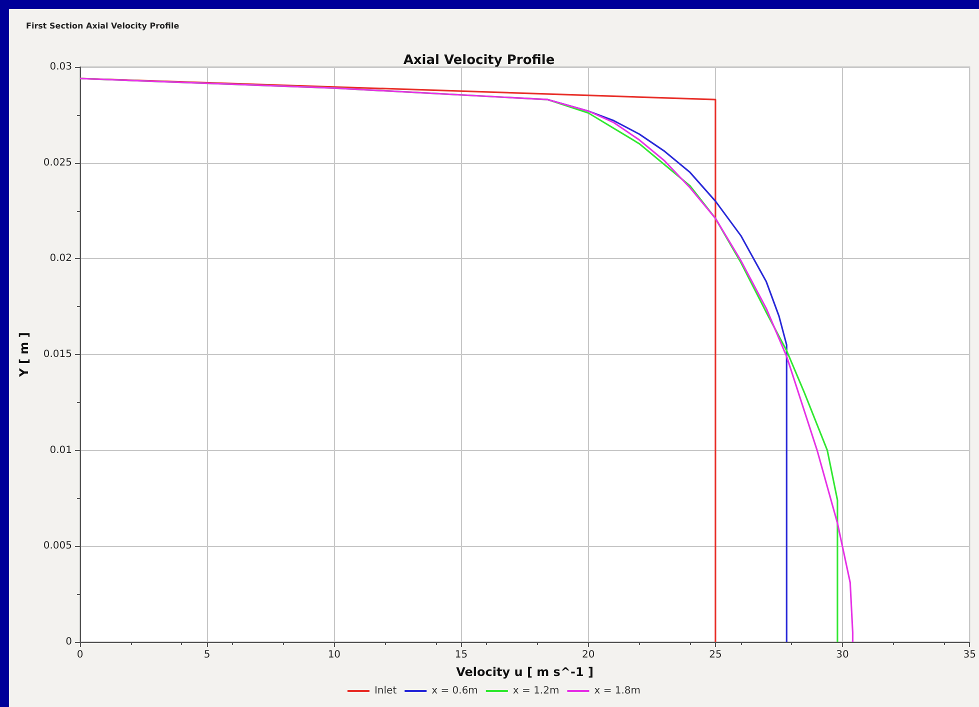 Image resolution: width=979 pixels, height=707 pixels. What do you see at coordinates (61, 67) in the screenshot?
I see `y-tick-label: 0.03` at bounding box center [61, 67].